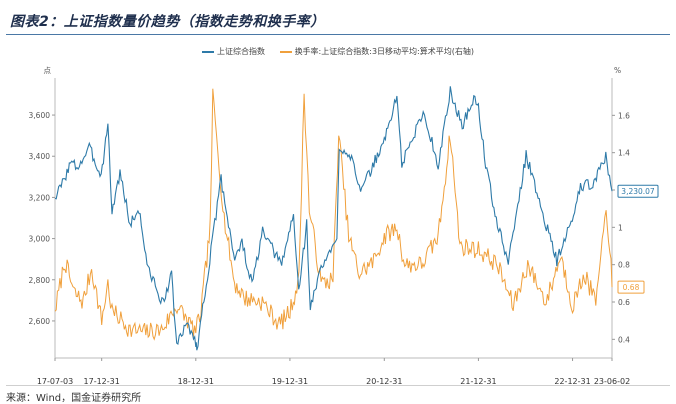  Describe the element at coordinates (384, 381) in the screenshot. I see `x-tick-label: 20-12-31` at that location.